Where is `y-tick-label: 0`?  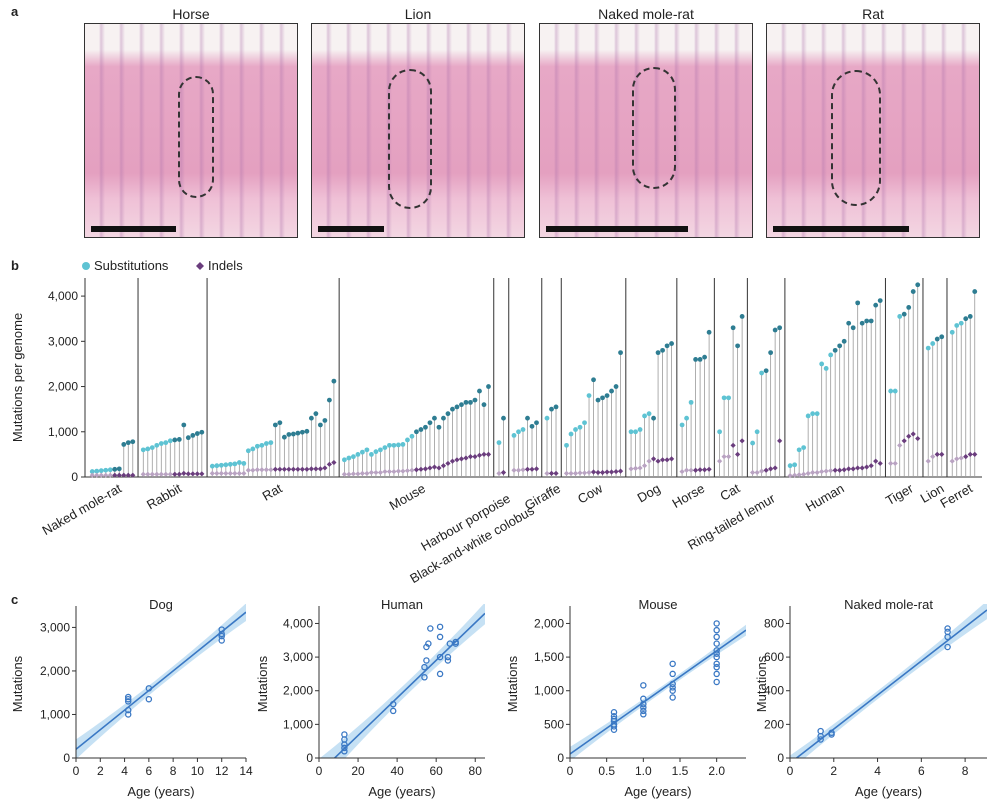 y-tick-label: 0 is located at coordinates (309, 758).